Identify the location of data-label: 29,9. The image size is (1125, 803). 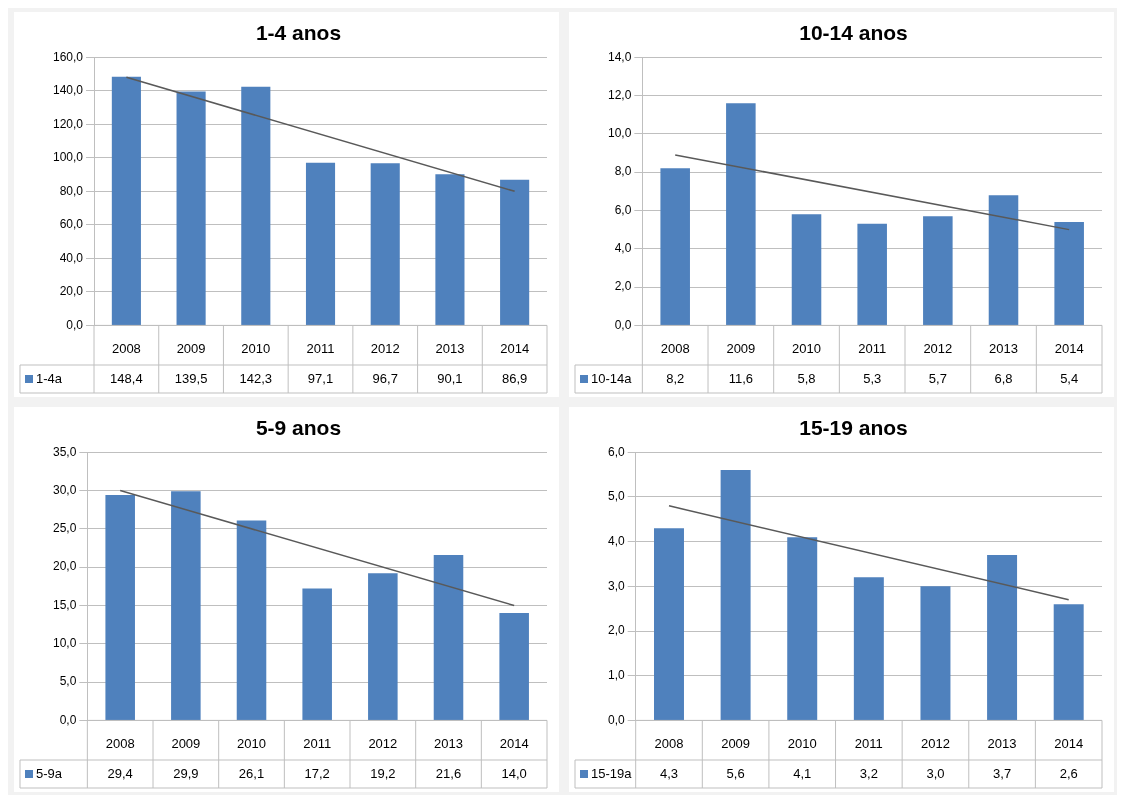
(186, 773).